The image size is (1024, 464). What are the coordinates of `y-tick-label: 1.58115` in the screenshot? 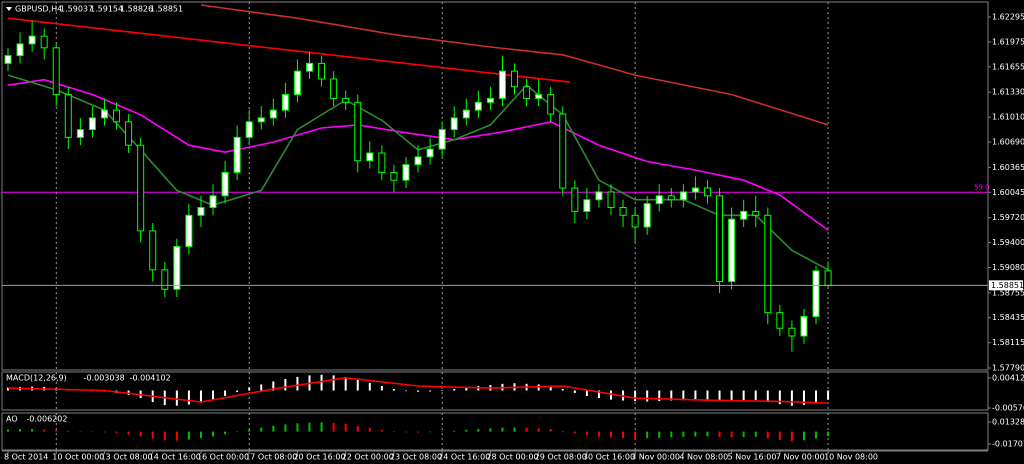 It's located at (1008, 342).